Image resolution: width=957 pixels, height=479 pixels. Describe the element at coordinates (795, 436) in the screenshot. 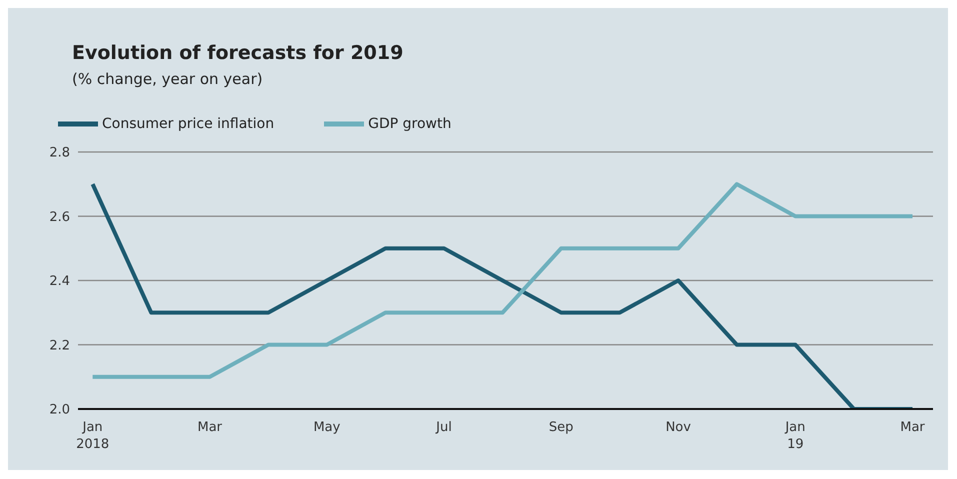

I see `x-tick-label: Jan 19` at that location.